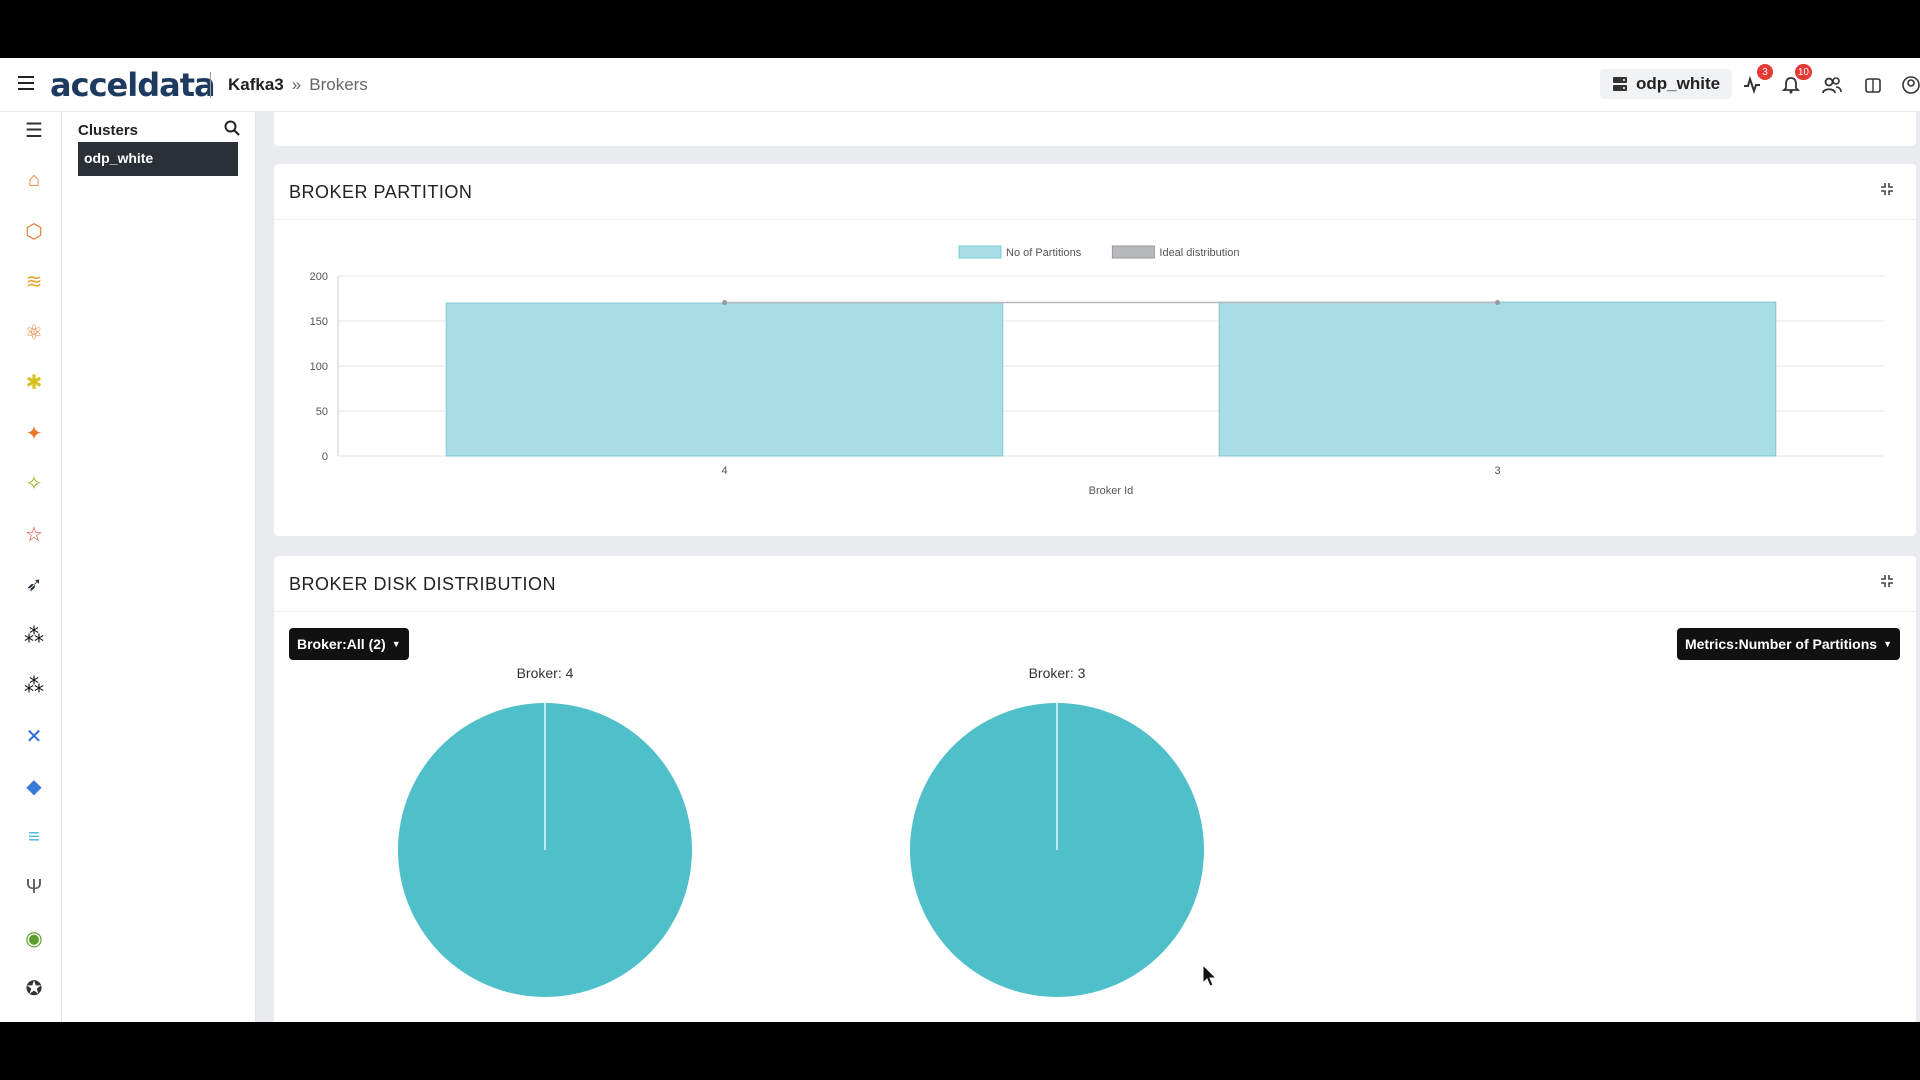 The height and width of the screenshot is (1080, 1920). What do you see at coordinates (801, 831) in the screenshot?
I see `broker-disk-pies: Broker: 4 Broker: 3` at bounding box center [801, 831].